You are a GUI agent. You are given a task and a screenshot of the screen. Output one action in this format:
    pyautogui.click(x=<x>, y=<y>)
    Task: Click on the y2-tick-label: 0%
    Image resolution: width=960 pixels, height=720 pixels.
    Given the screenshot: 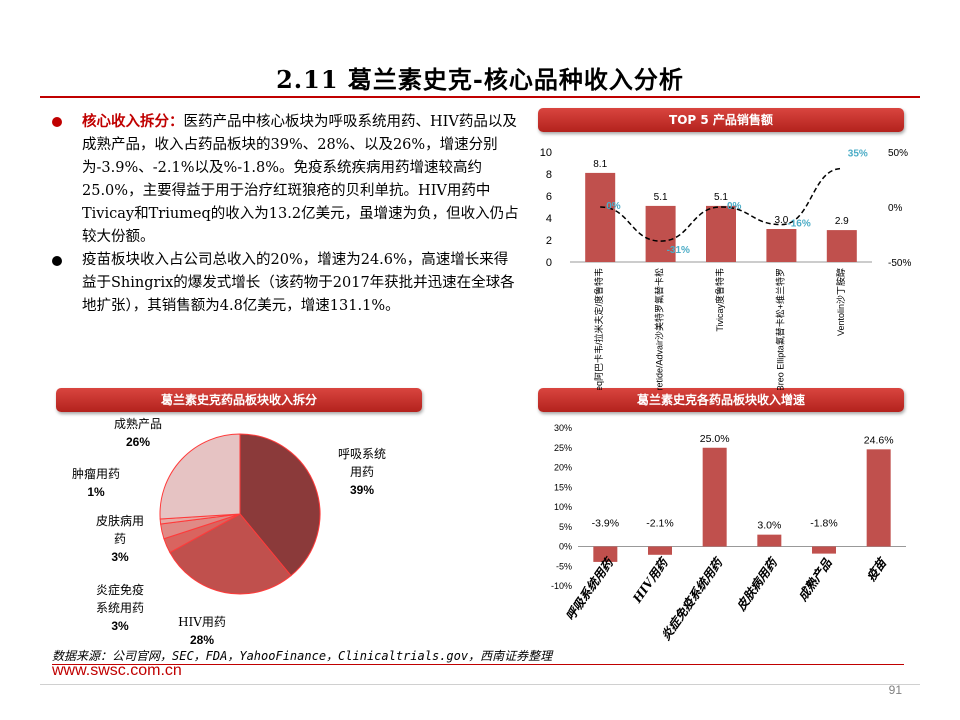 What is the action you would take?
    pyautogui.click(x=895, y=208)
    